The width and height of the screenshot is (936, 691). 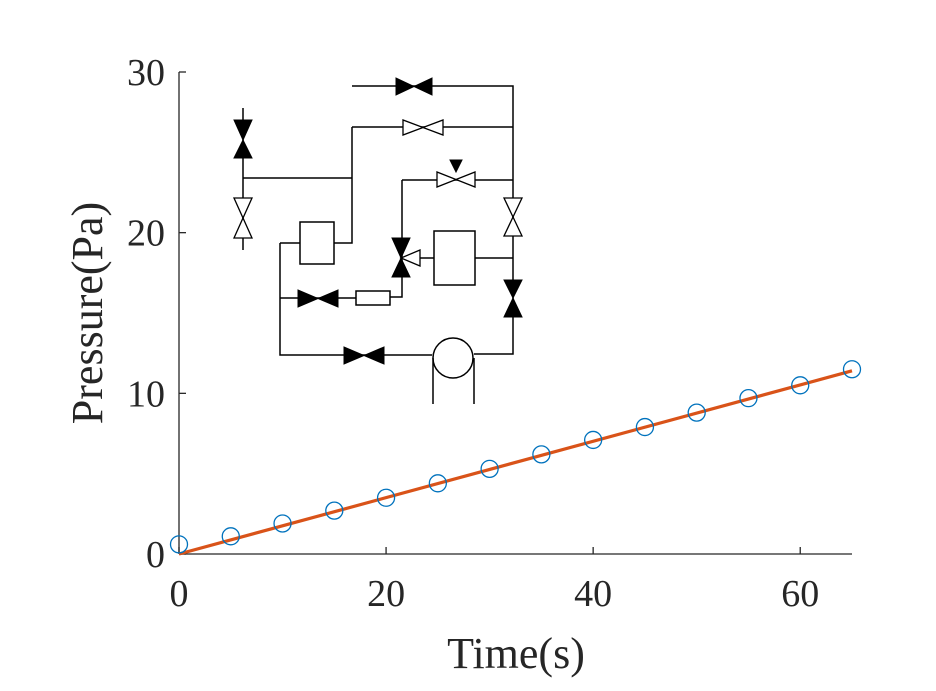 I want to click on y-tick-label: 30, so click(x=146, y=73).